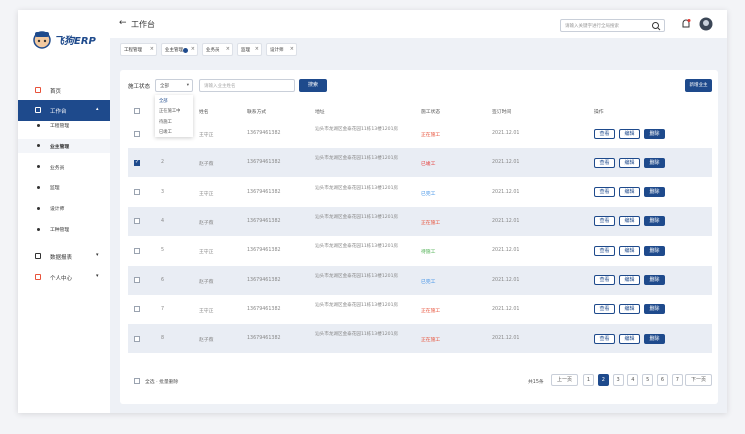 The width and height of the screenshot is (745, 434). What do you see at coordinates (677, 380) in the screenshot?
I see `page-button: 7` at bounding box center [677, 380].